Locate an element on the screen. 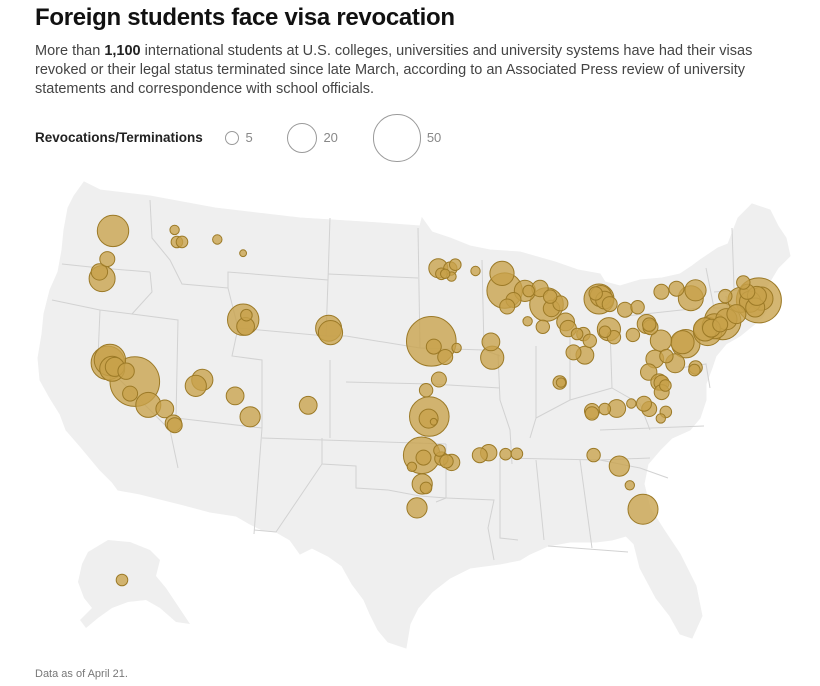 This screenshot has height=686, width=820. border-mo-east is located at coordinates (505, 409).